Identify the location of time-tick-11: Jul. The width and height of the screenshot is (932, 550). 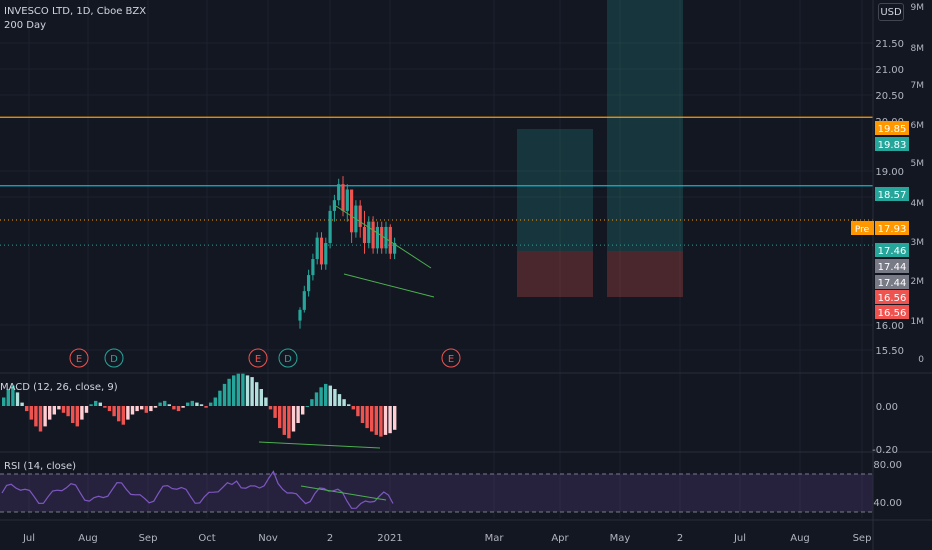
(739, 538).